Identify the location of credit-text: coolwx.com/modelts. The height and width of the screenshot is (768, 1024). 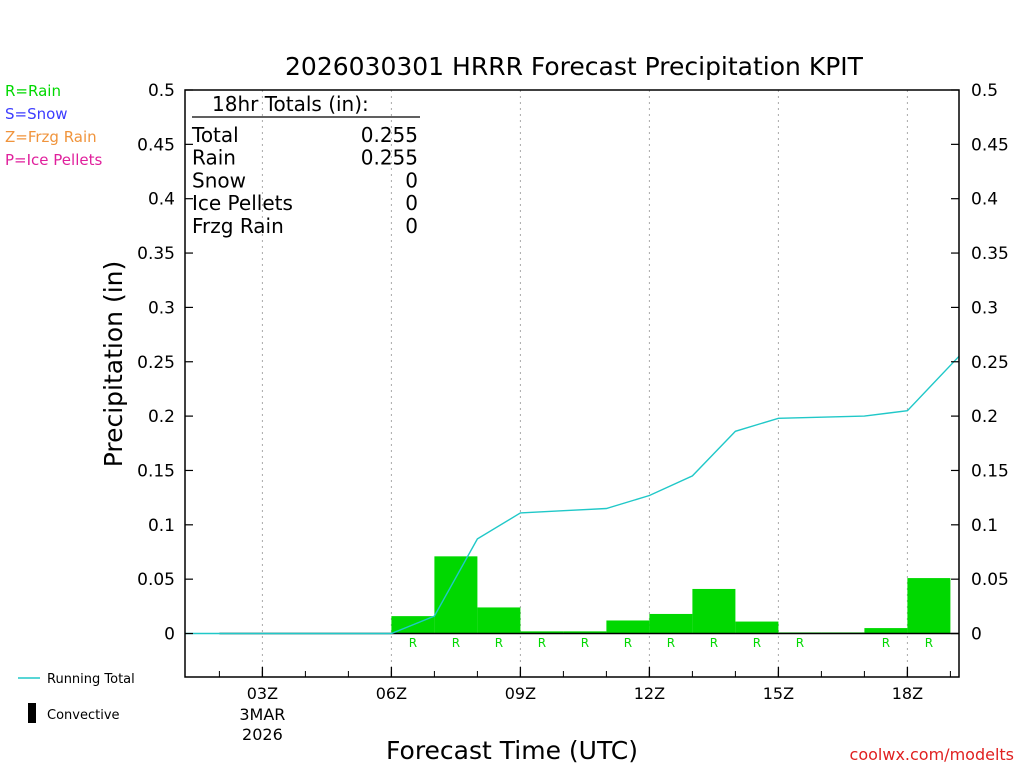
(932, 754).